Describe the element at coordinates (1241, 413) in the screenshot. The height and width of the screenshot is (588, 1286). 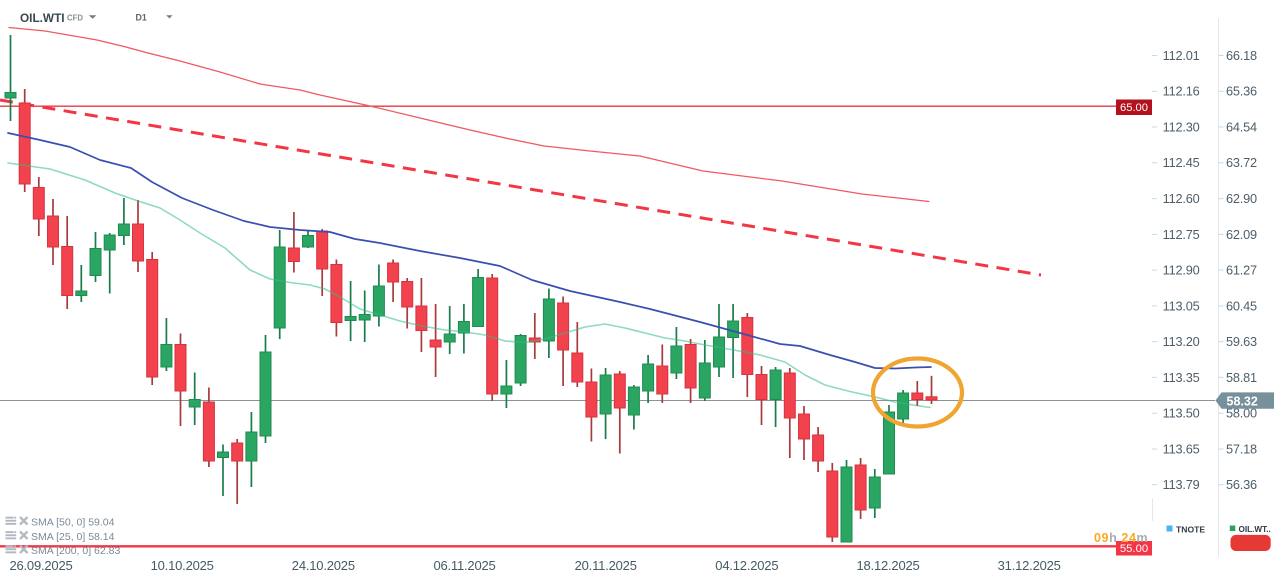
I see `svg-text: 58.00` at that location.